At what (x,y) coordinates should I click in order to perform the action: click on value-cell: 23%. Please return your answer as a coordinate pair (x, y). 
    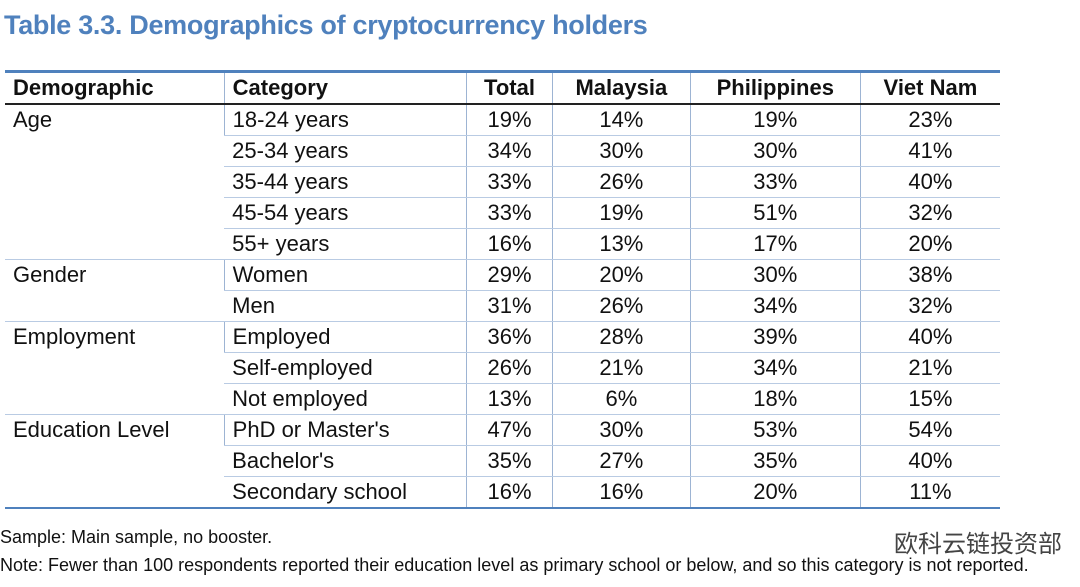
    Looking at the image, I should click on (929, 120).